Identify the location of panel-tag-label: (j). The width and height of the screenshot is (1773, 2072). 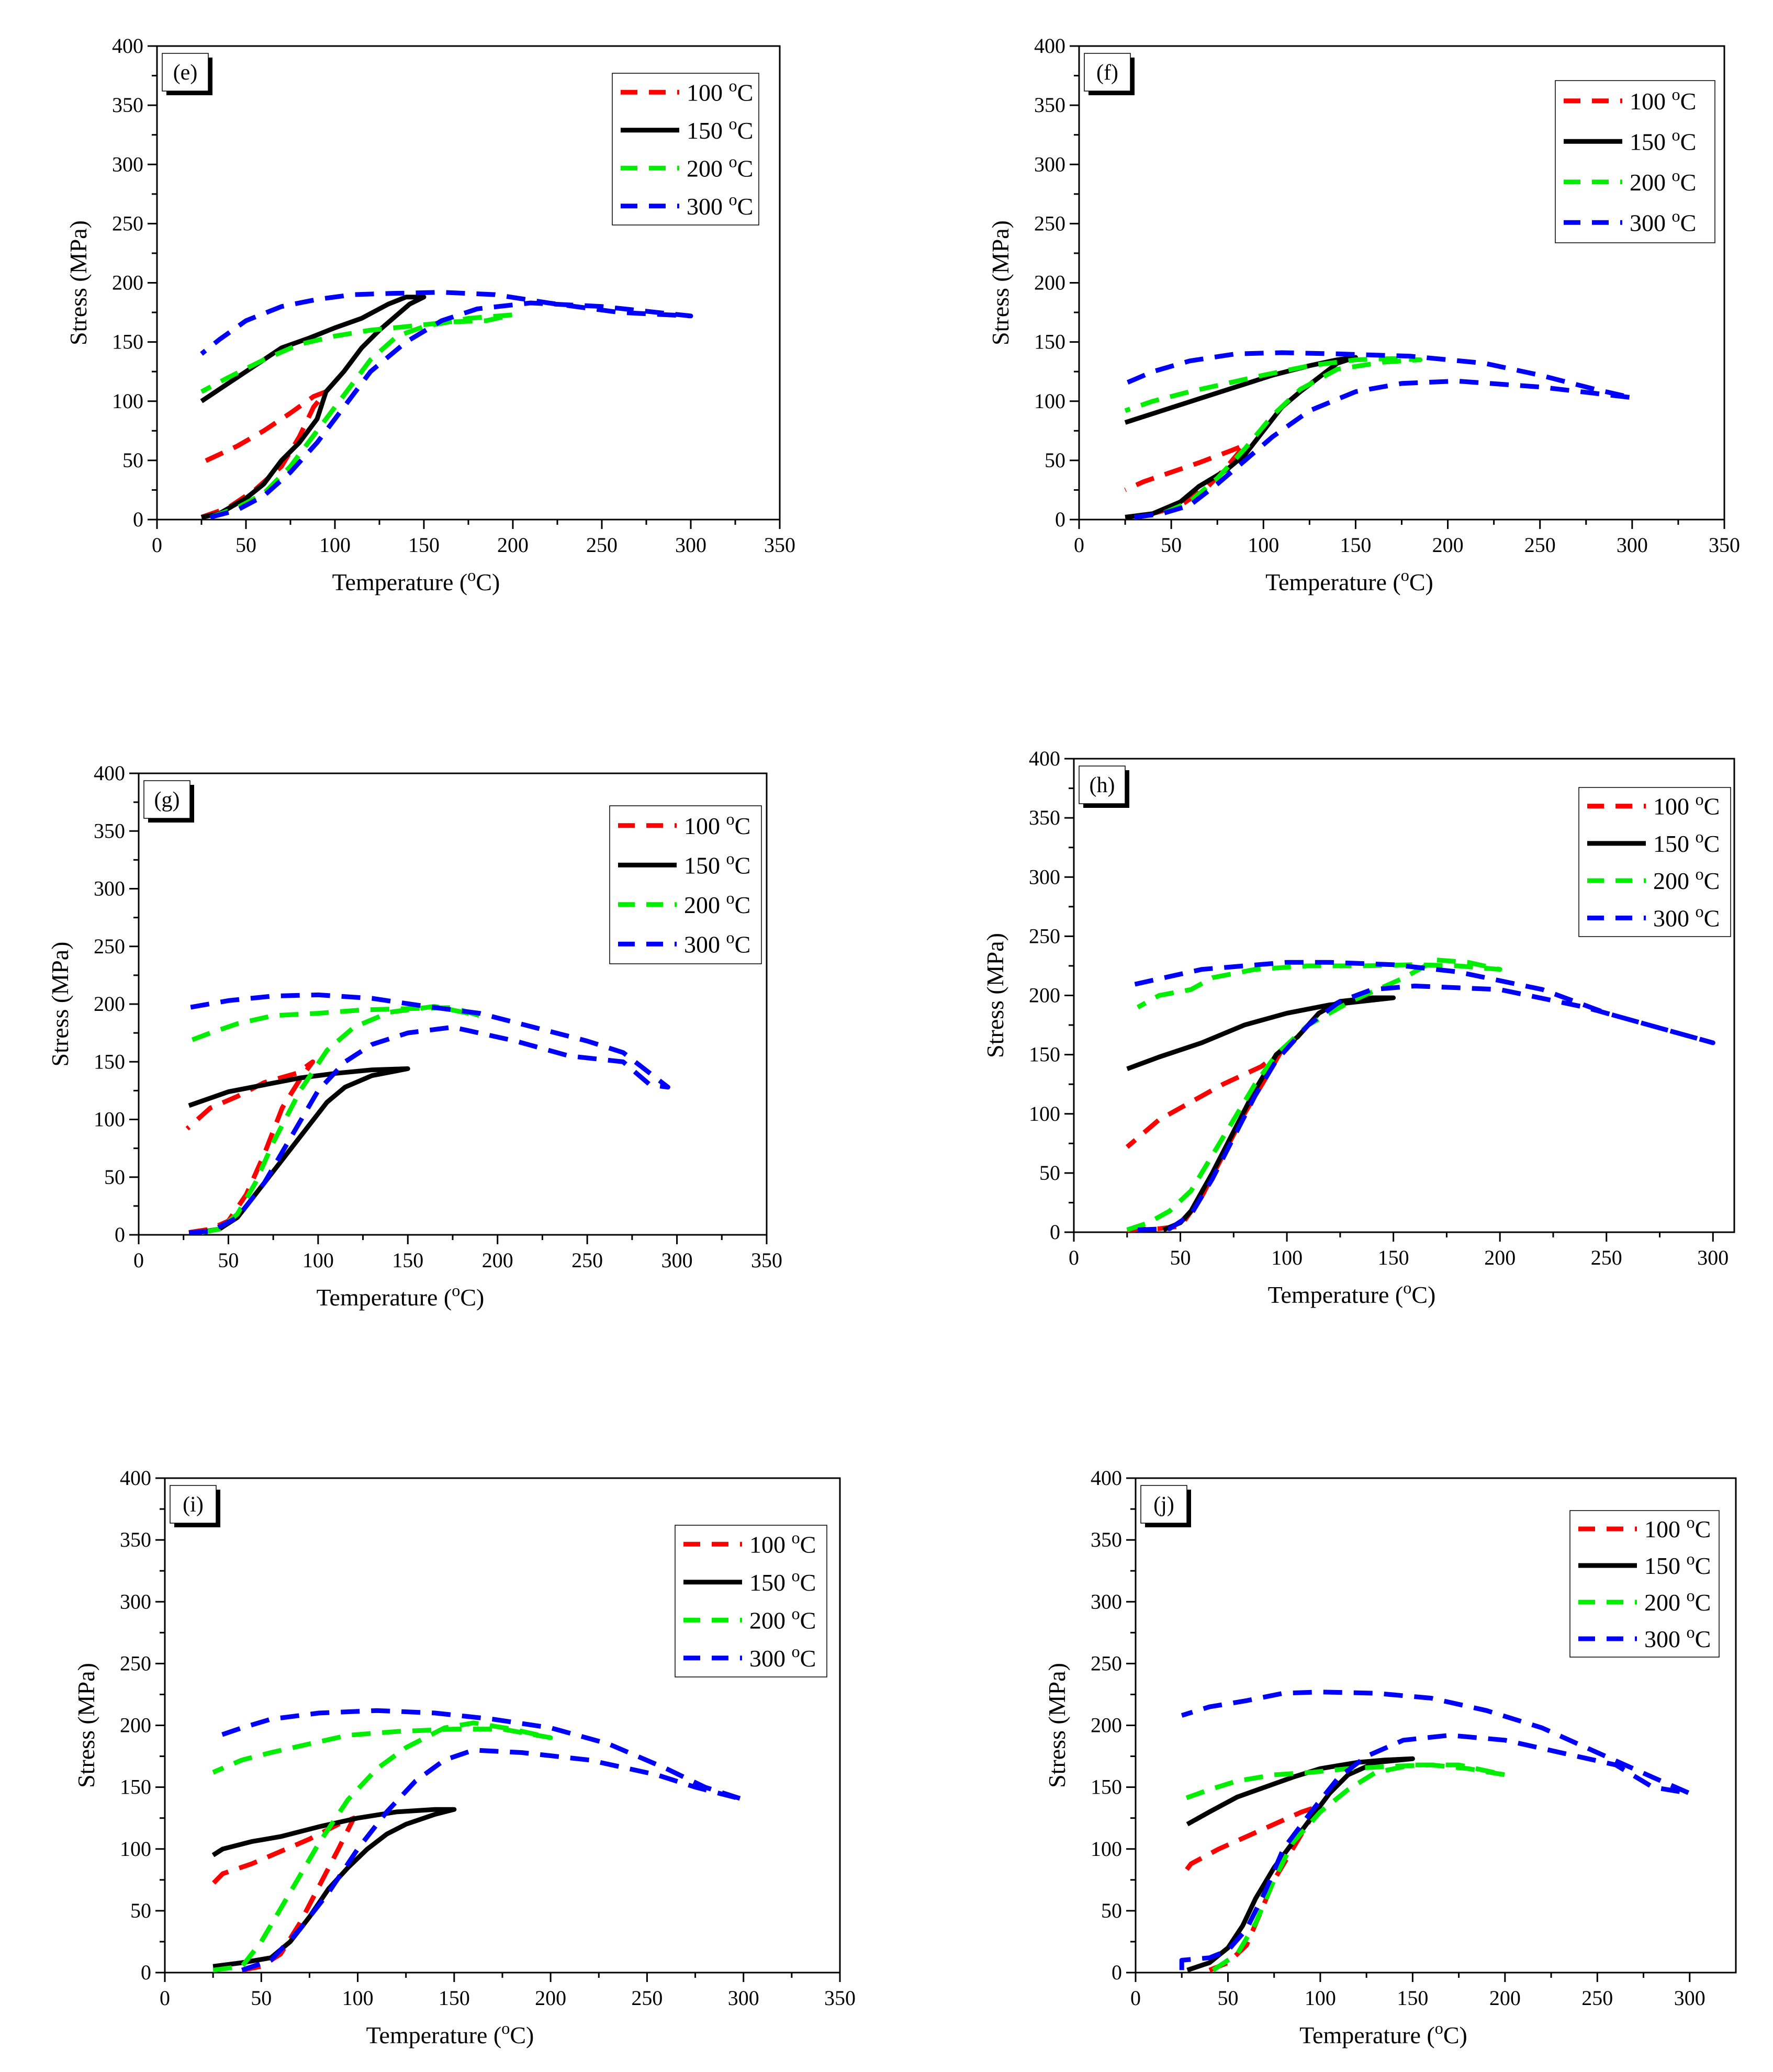
(1163, 1505).